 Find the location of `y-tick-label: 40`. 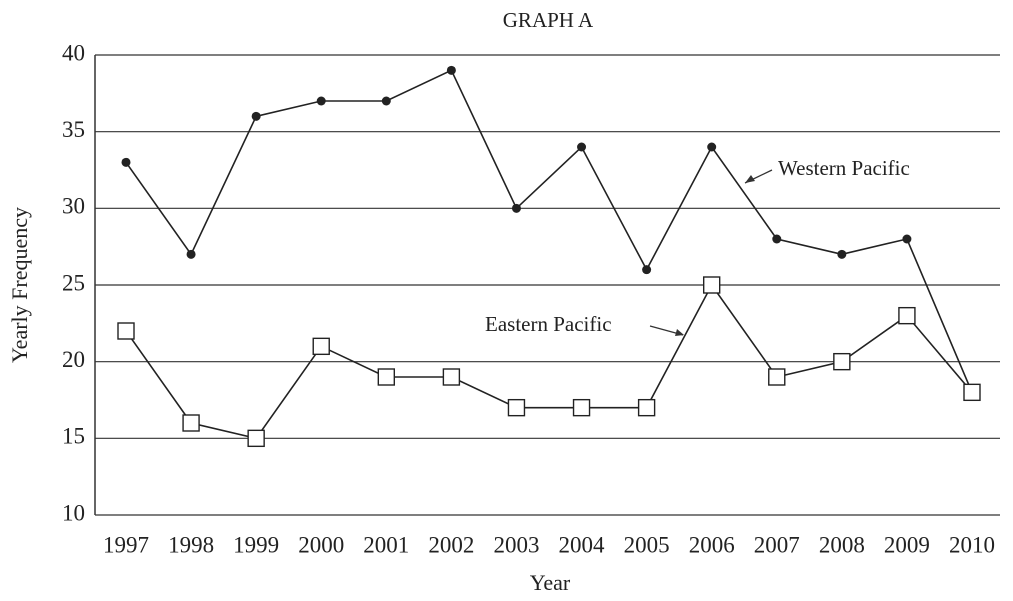

y-tick-label: 40 is located at coordinates (73, 52).